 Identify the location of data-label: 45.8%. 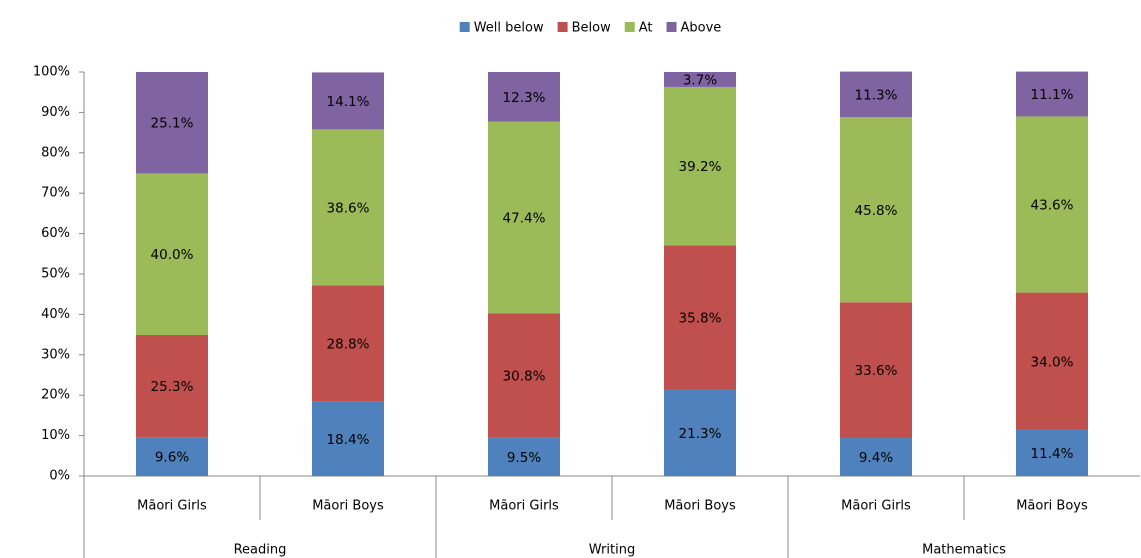
(876, 211).